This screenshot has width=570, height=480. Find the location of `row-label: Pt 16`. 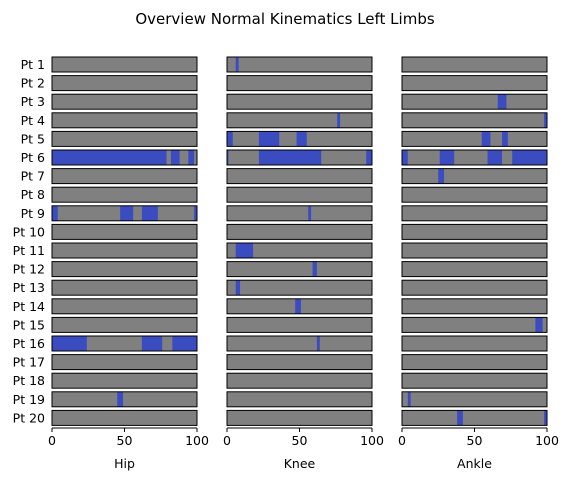

row-label: Pt 16 is located at coordinates (29, 343).